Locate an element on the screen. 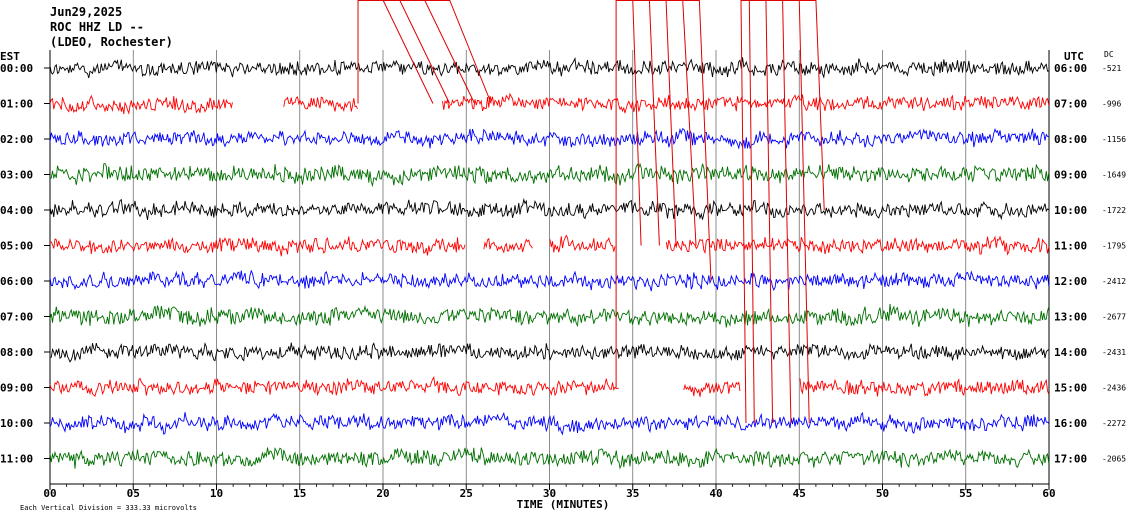  dc-offset-label: -1156 is located at coordinates (1114, 139).